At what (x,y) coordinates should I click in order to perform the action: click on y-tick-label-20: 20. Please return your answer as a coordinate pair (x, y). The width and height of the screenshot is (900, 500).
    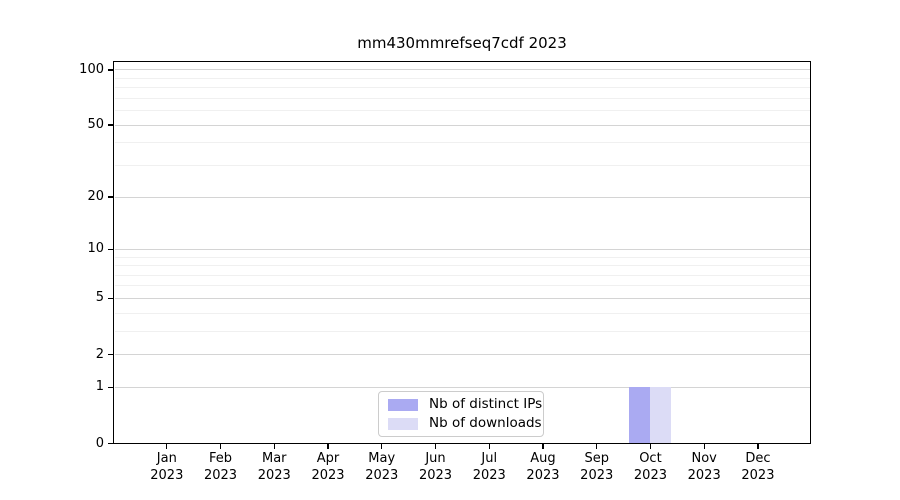
    Looking at the image, I should click on (95, 197).